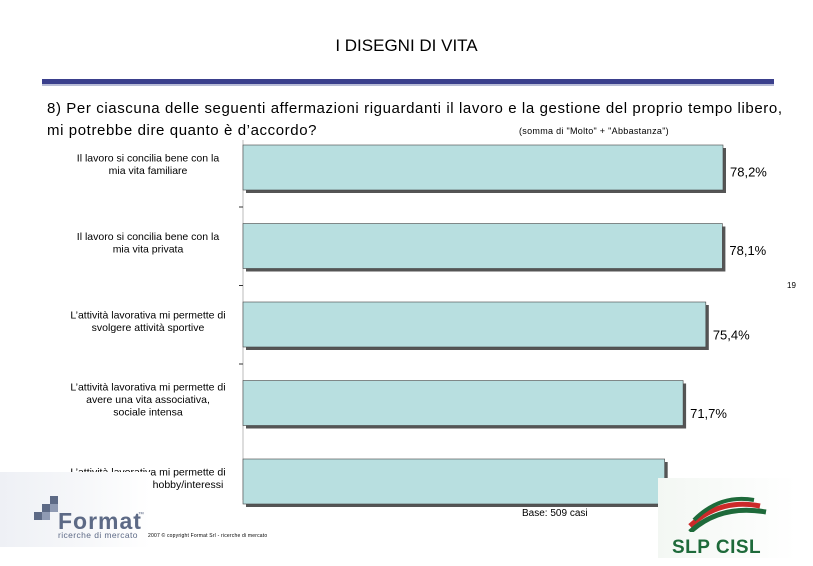  I want to click on slp-logo-background, so click(727, 518).